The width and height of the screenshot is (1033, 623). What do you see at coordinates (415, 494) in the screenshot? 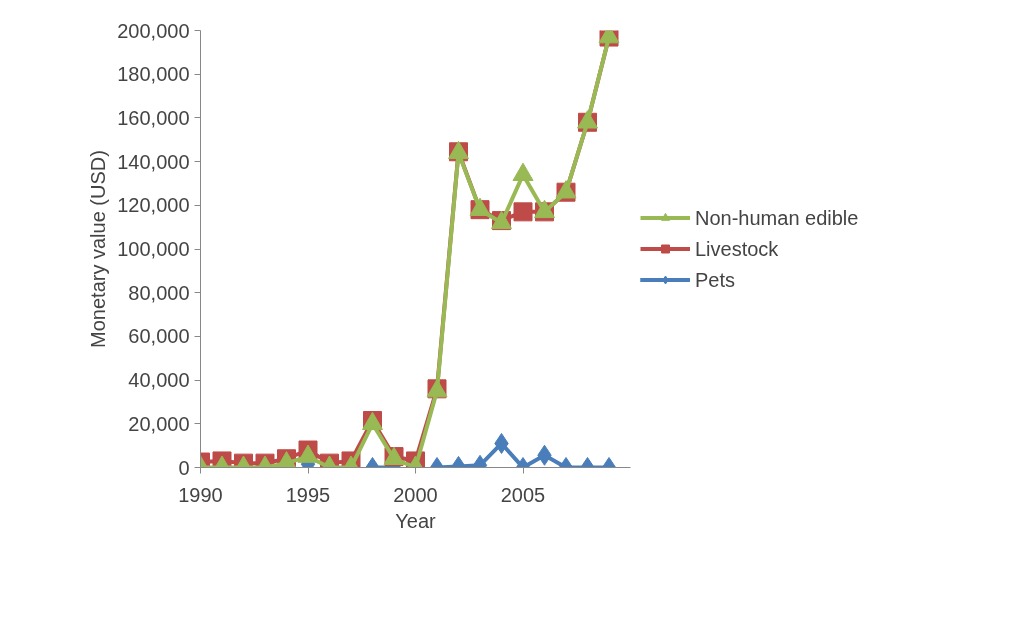
I see `x-tick-label: 2000` at bounding box center [415, 494].